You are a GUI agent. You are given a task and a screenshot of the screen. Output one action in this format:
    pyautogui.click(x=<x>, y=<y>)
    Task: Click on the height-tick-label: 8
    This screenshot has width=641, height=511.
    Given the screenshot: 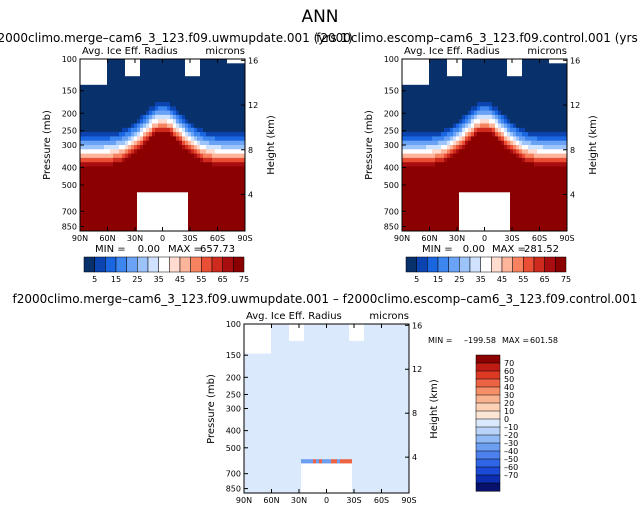 What is the action you would take?
    pyautogui.click(x=572, y=150)
    